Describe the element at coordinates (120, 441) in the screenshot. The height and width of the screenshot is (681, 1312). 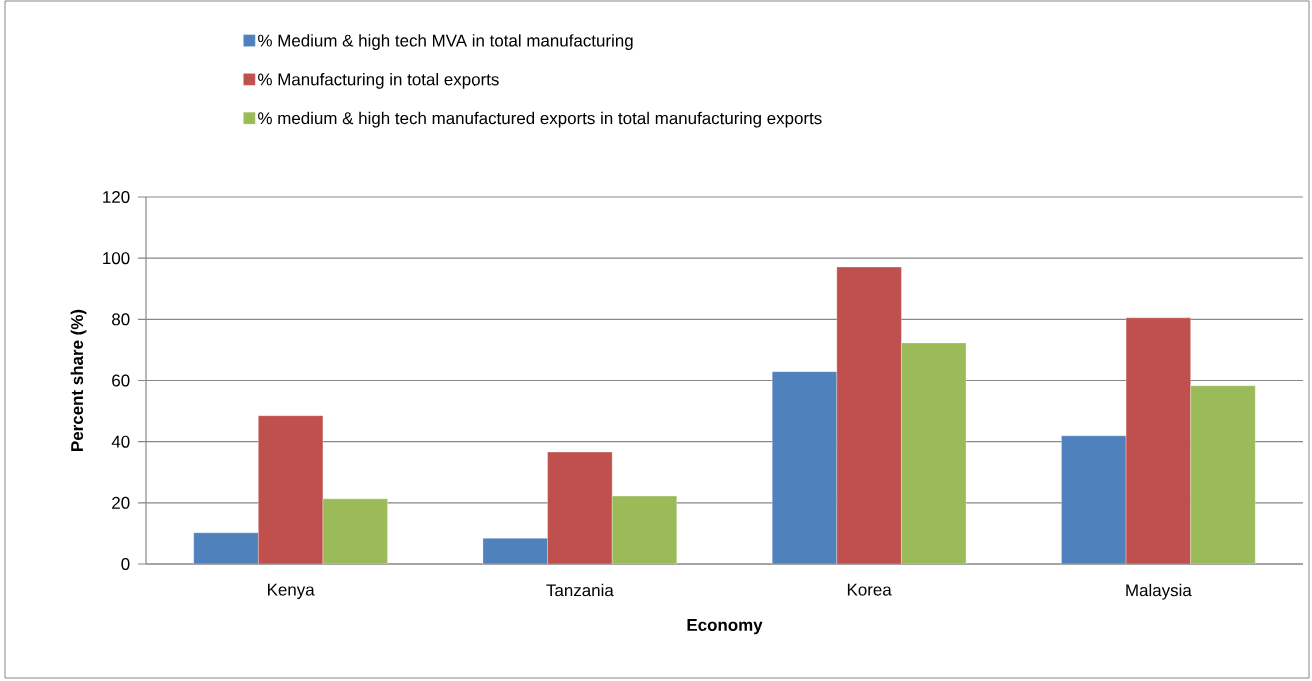
I see `y-tick-label: 40` at that location.